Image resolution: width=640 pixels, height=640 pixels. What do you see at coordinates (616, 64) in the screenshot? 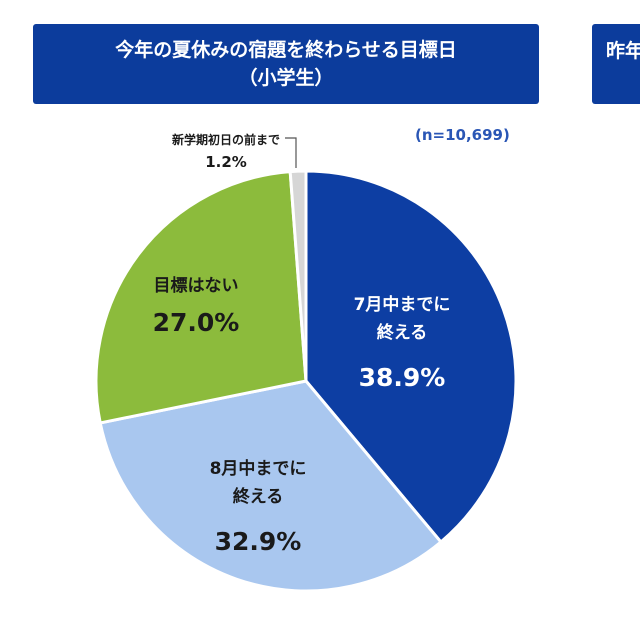
I see `second-panel-title-box: 昨年` at bounding box center [616, 64].